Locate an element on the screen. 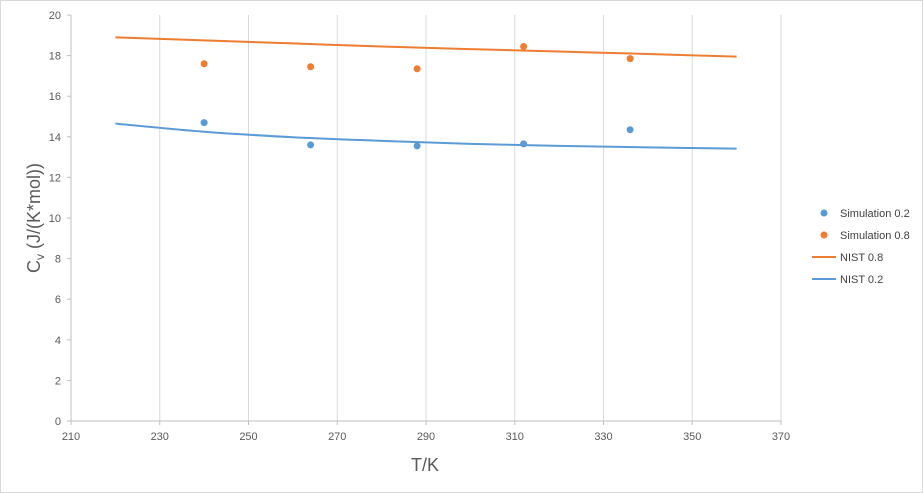 This screenshot has height=493, width=923. x-axis-title: T/K is located at coordinates (425, 465).